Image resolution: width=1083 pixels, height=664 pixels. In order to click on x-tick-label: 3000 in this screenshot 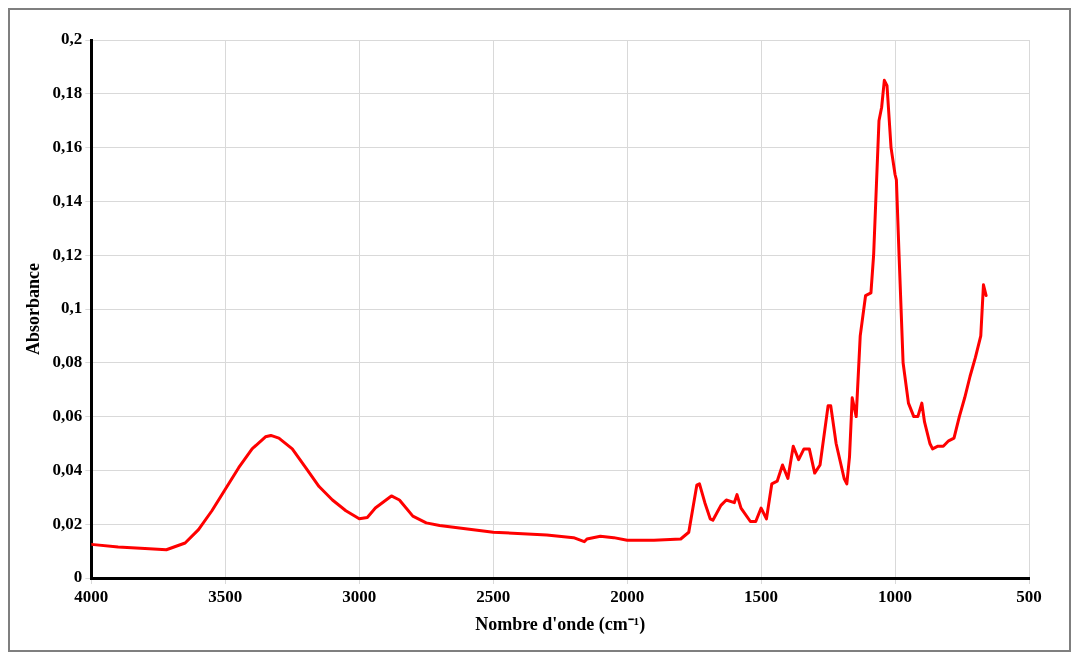, I will do `click(359, 596)`.